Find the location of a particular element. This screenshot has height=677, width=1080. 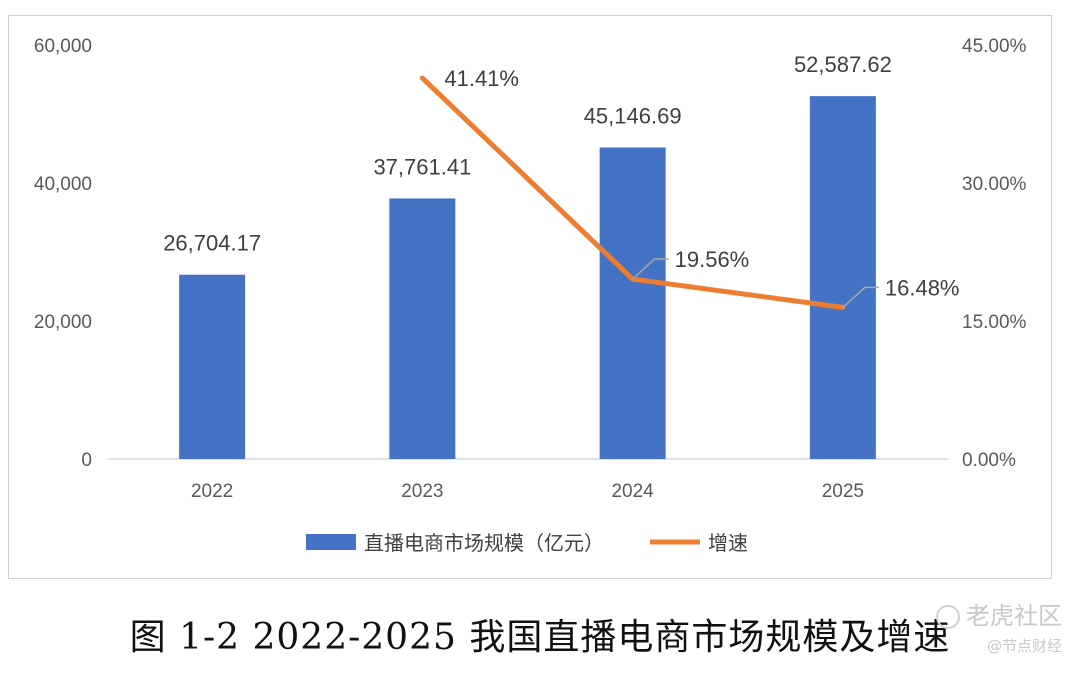

x-tick-label: 2023 is located at coordinates (422, 491).